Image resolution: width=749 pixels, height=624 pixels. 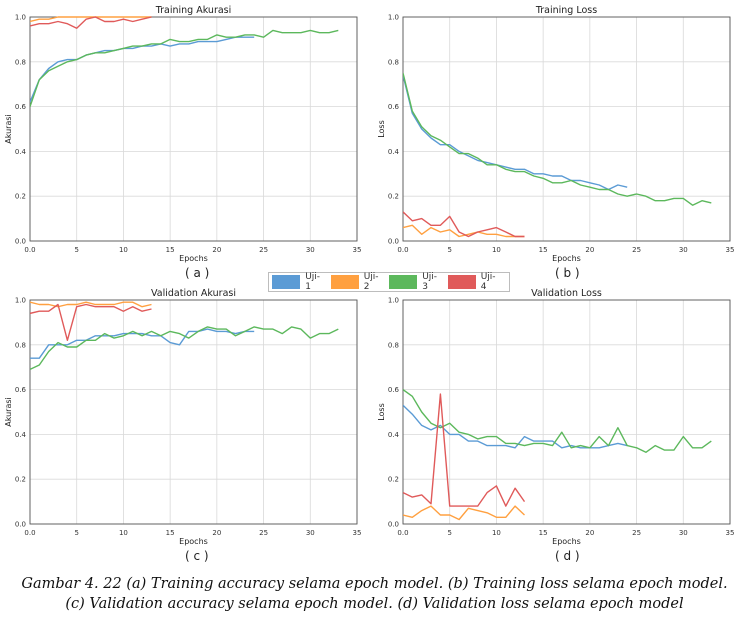 I want to click on legend: Uji-1 Uji-2 Uji-3 Uji-4, so click(x=389, y=282).